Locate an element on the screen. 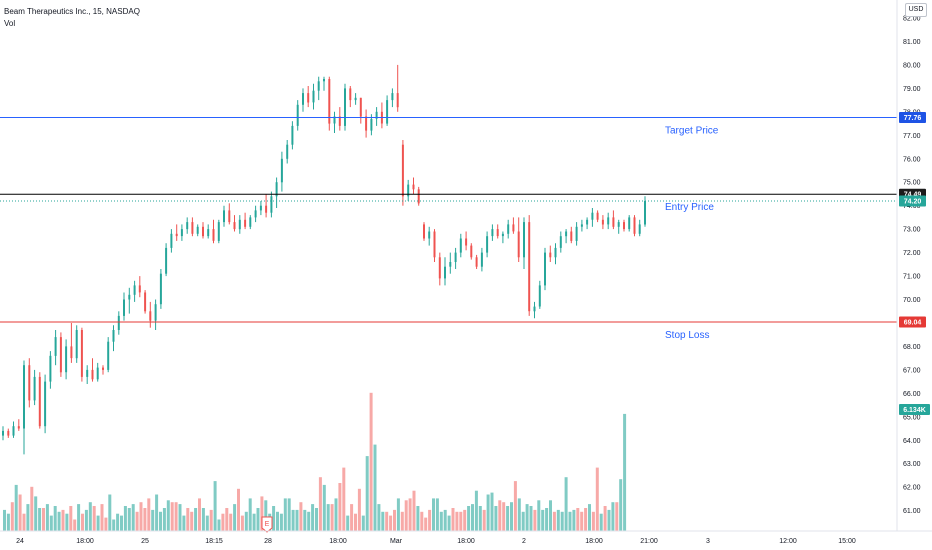 The image size is (932, 550). currency-label: USD is located at coordinates (916, 10).